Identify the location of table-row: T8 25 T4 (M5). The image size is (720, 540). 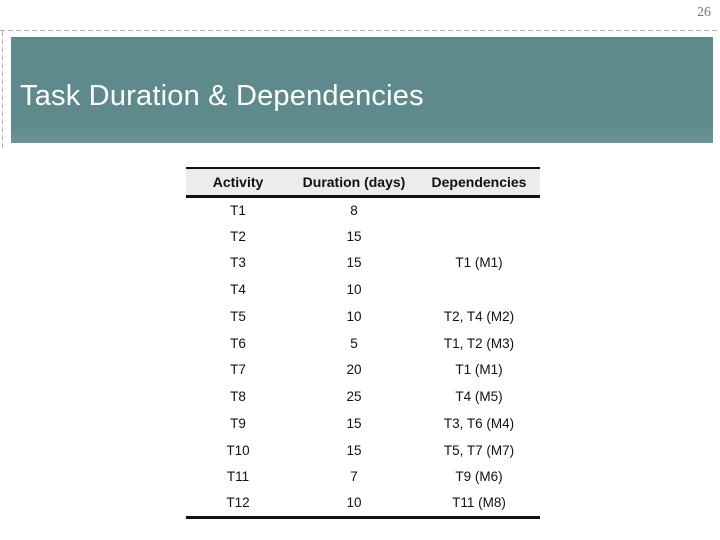
(363, 396).